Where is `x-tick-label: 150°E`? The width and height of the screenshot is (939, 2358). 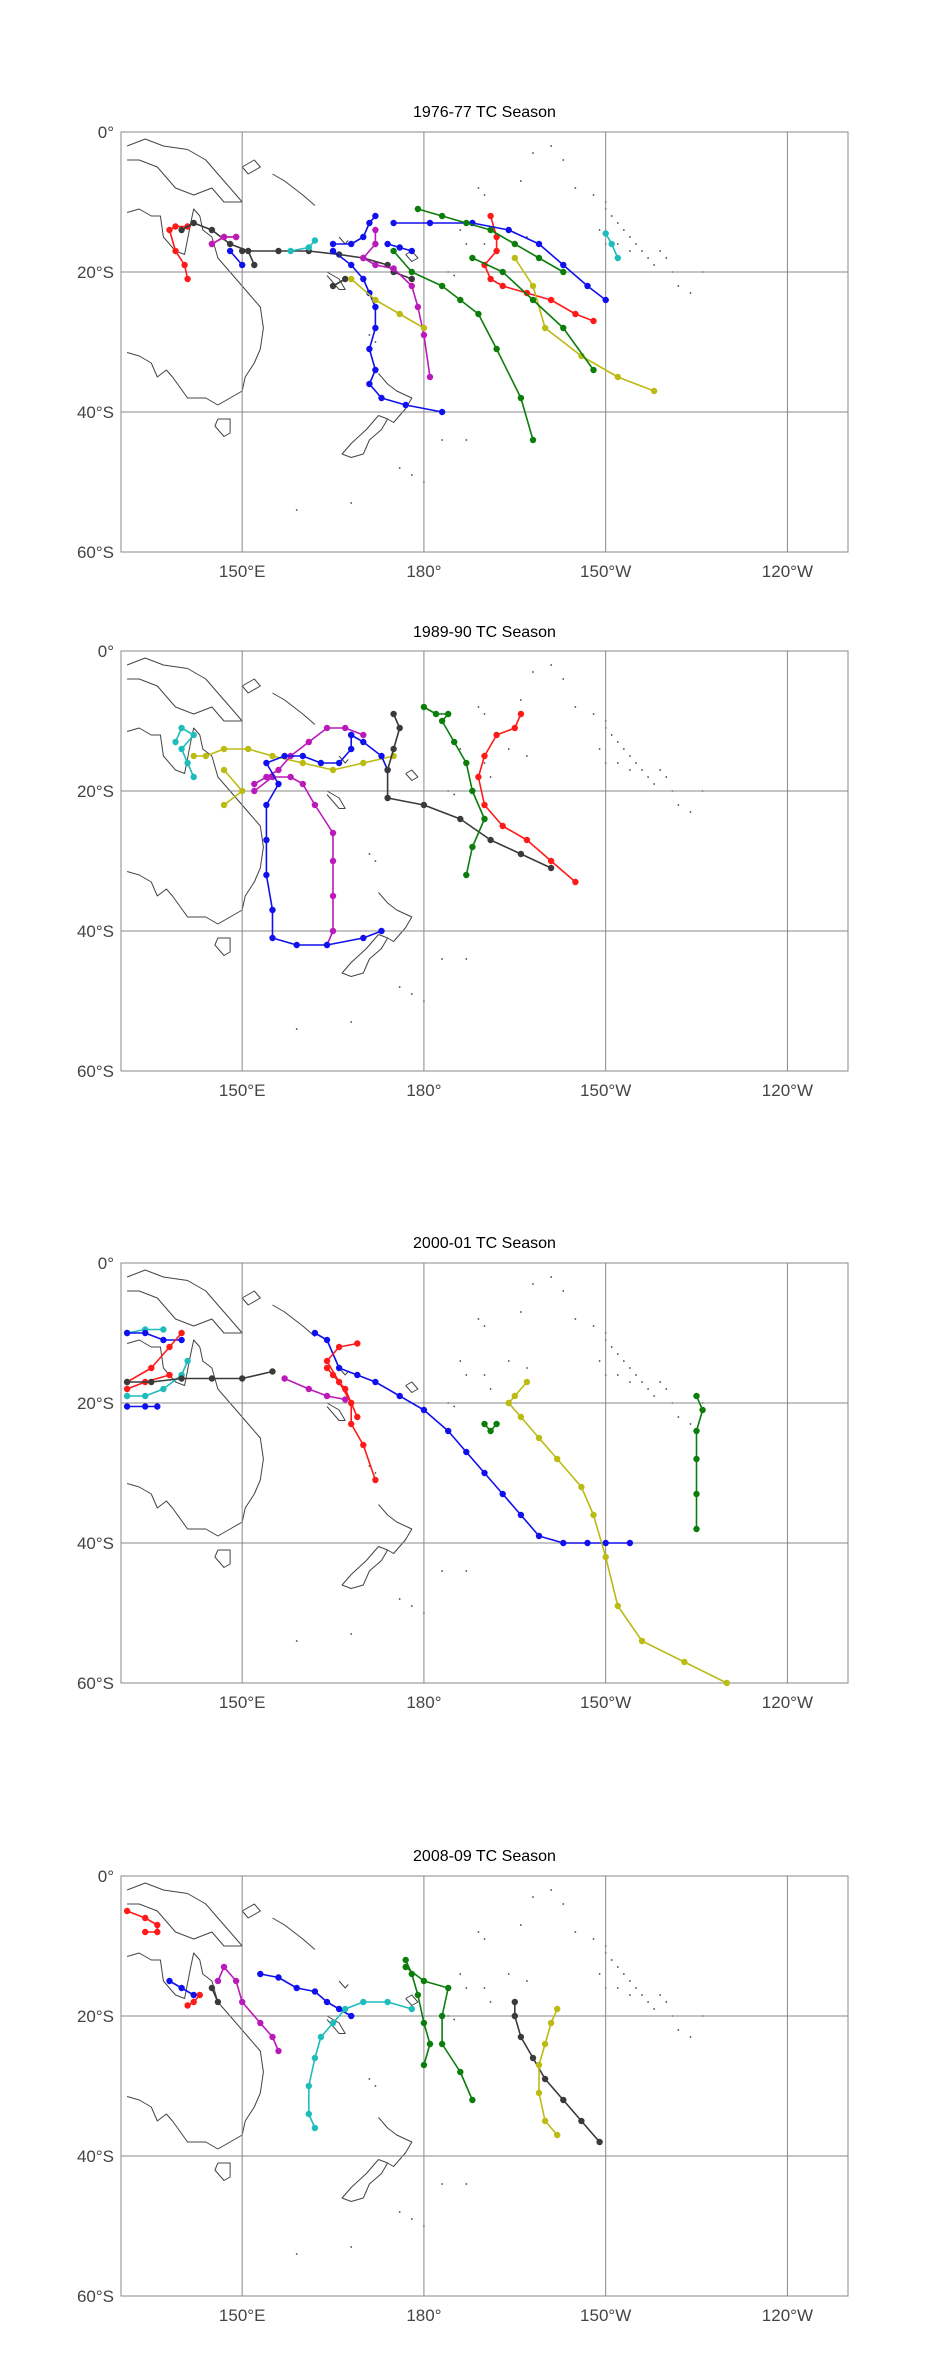
x-tick-label: 150°E is located at coordinates (242, 2315).